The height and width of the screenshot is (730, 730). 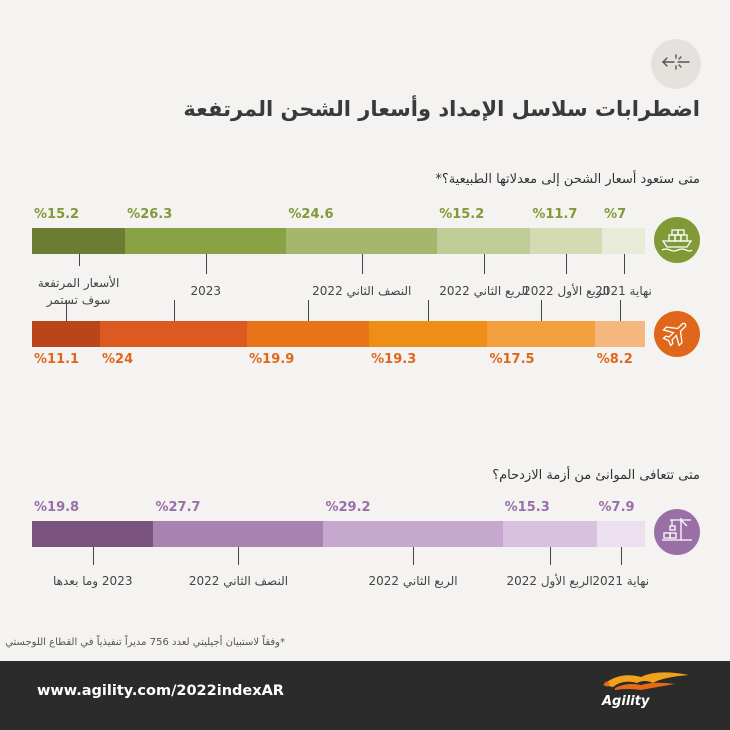 What do you see at coordinates (596, 475) in the screenshot?
I see `ports-question: متى تتعافى الموانئ من أزمة الازدحام؟` at bounding box center [596, 475].